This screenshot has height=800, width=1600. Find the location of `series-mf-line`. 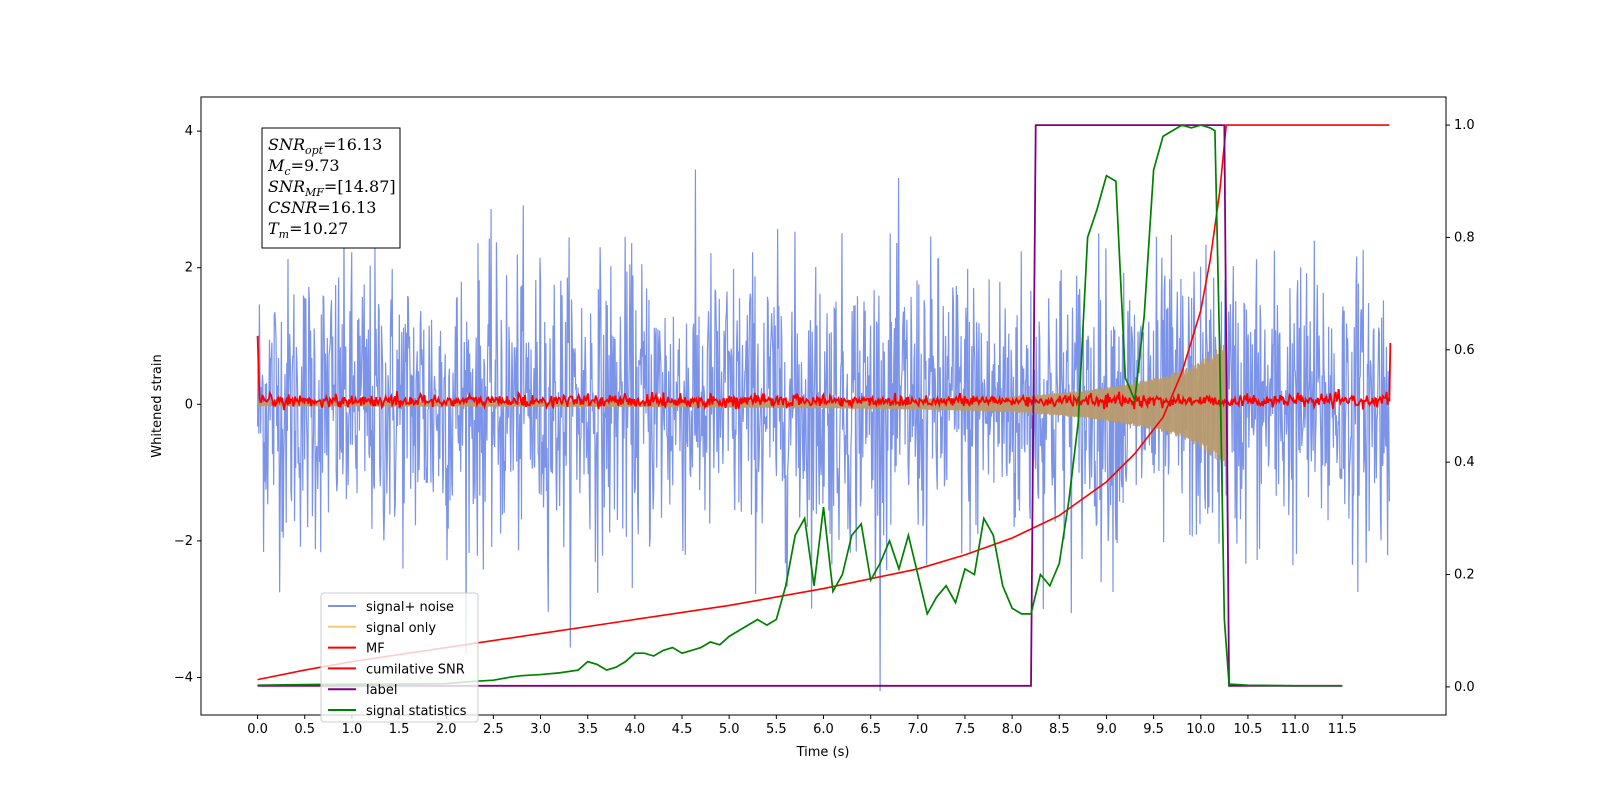

series-mf-line is located at coordinates (824, 373).